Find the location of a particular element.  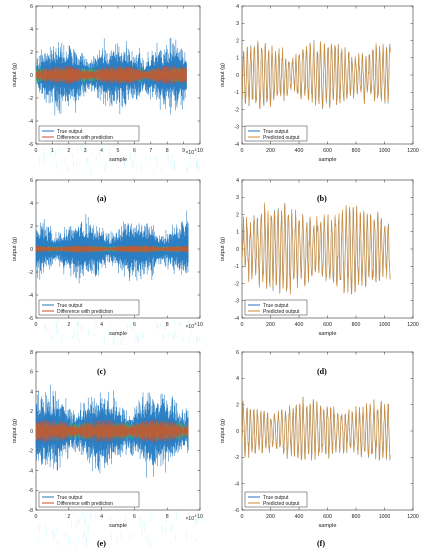

y-axis-label-d: output (g) is located at coordinates (223, 249).